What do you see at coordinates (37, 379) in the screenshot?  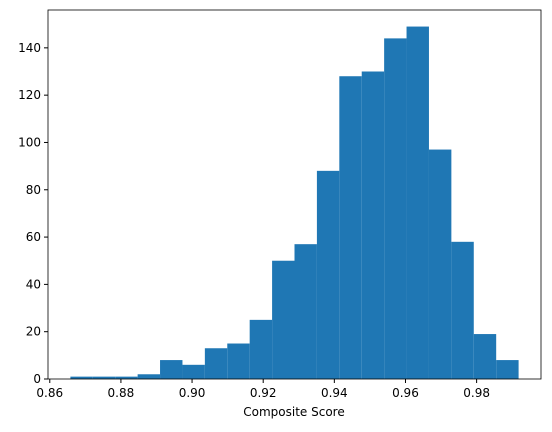 I see `y-tick-label: 0` at bounding box center [37, 379].